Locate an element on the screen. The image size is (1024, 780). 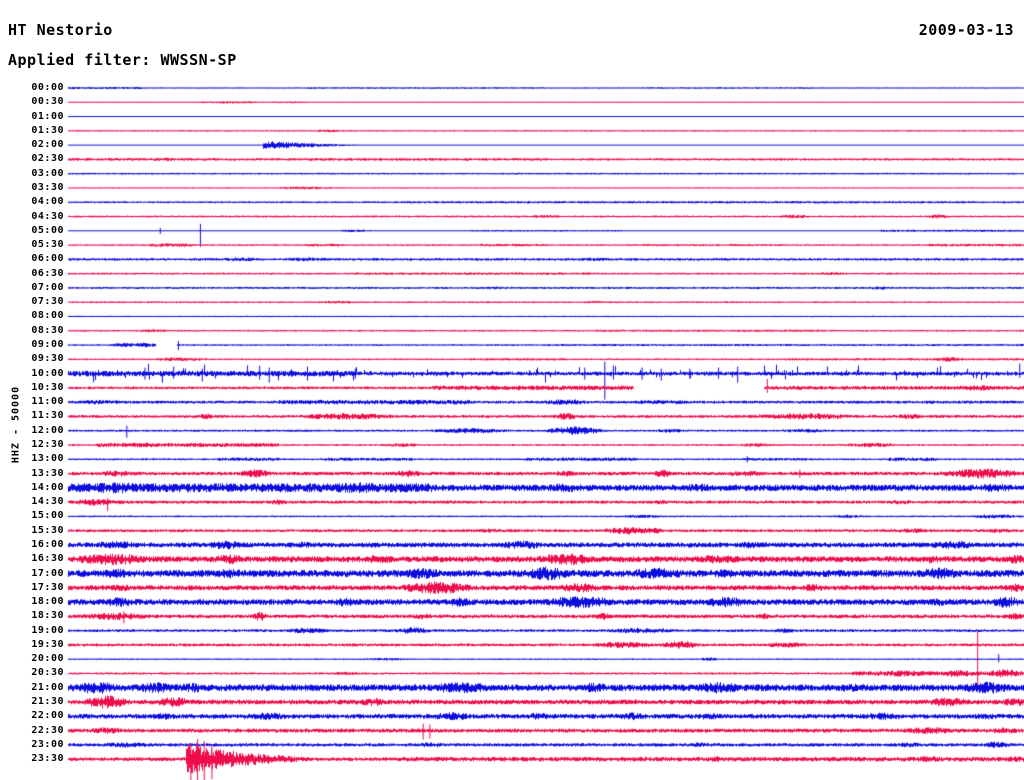
time-label: 06:00 is located at coordinates (47, 259).